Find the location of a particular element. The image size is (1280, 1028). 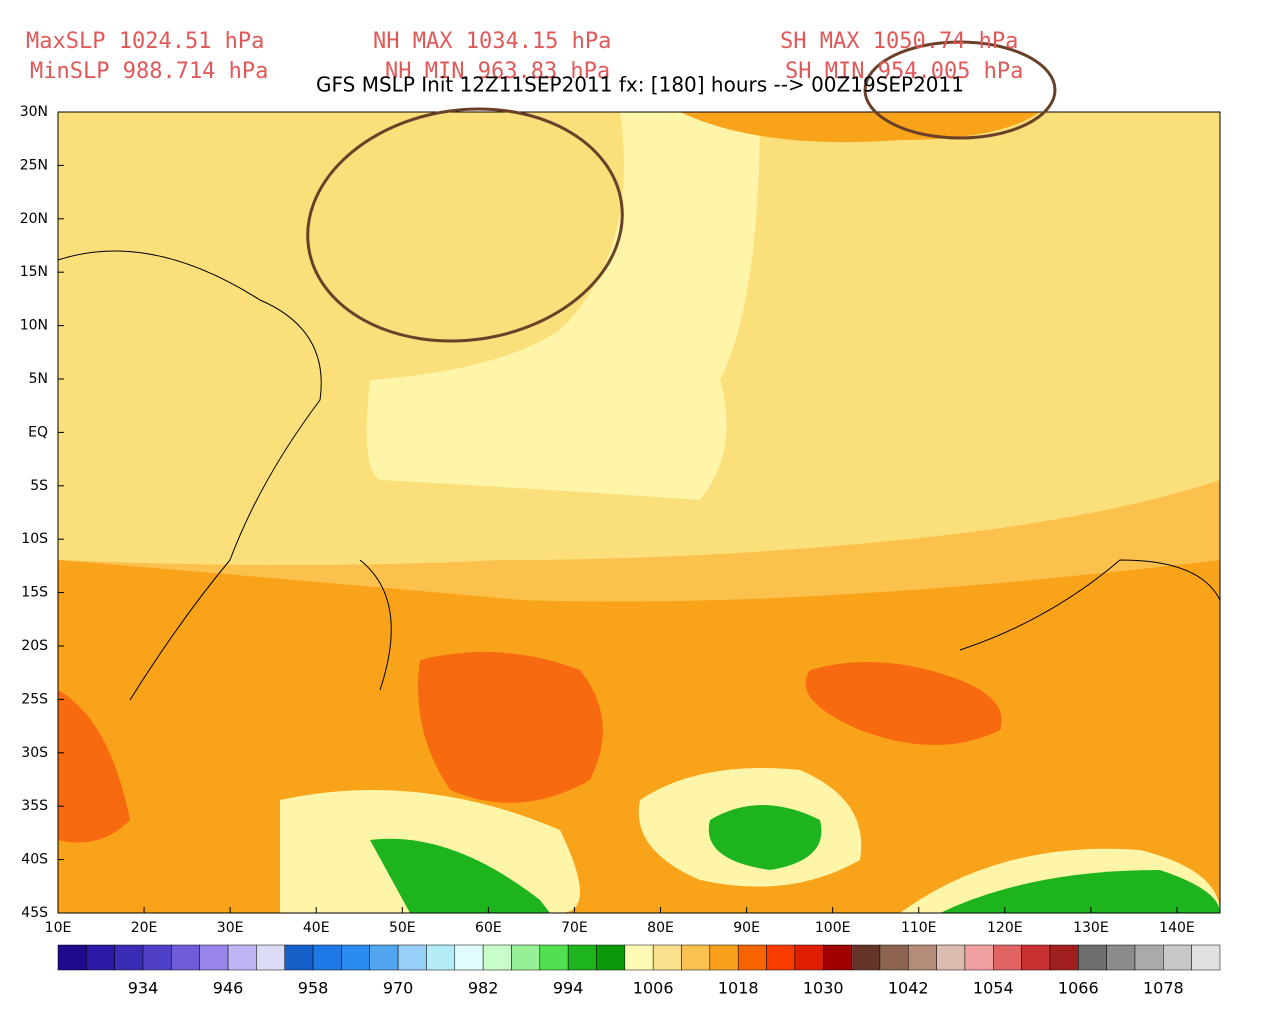

colorbar-label: 958 is located at coordinates (313, 988).